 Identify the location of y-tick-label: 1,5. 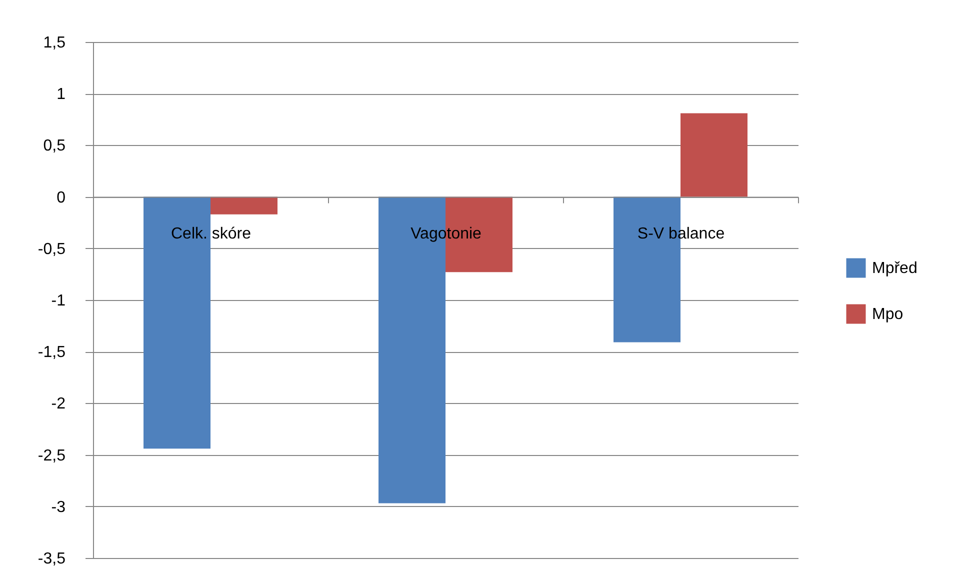
(54, 43).